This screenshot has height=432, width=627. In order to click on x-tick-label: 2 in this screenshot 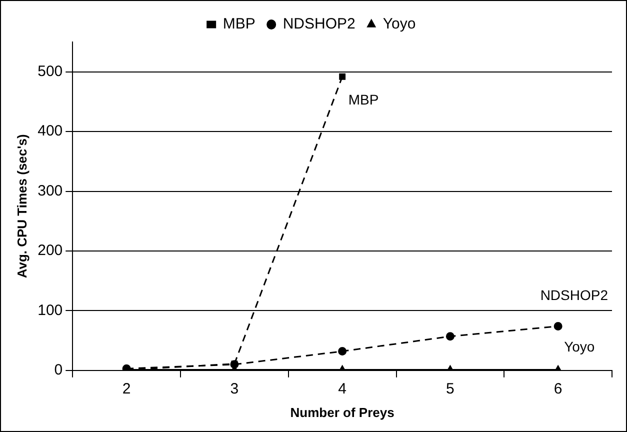, I will do `click(126, 389)`.